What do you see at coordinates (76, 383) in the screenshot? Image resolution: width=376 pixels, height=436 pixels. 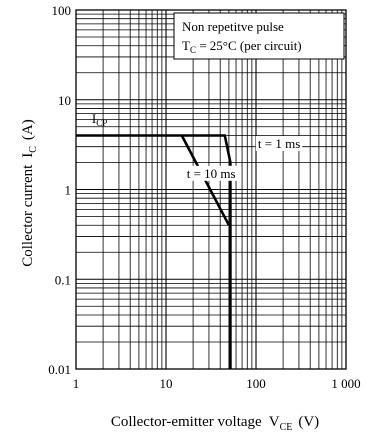 I see `x-tick-label: 1` at bounding box center [76, 383].